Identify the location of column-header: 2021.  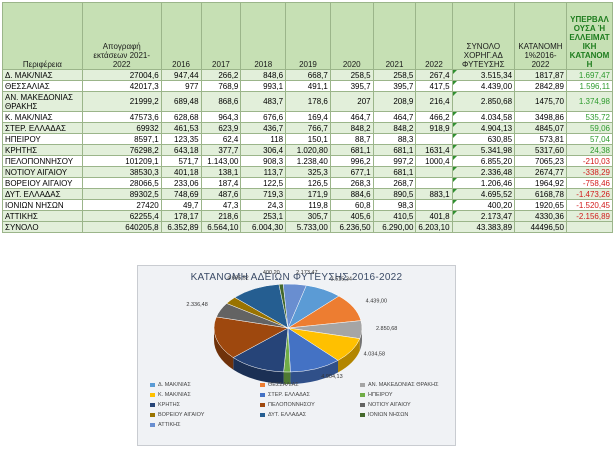
(394, 36).